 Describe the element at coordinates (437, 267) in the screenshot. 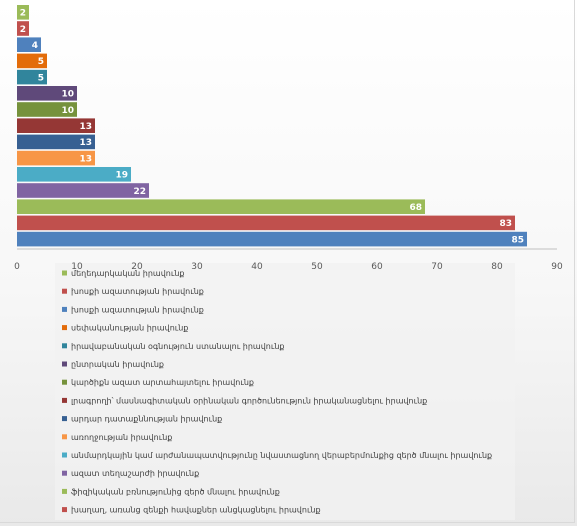

I see `x-tick-label: 70` at that location.